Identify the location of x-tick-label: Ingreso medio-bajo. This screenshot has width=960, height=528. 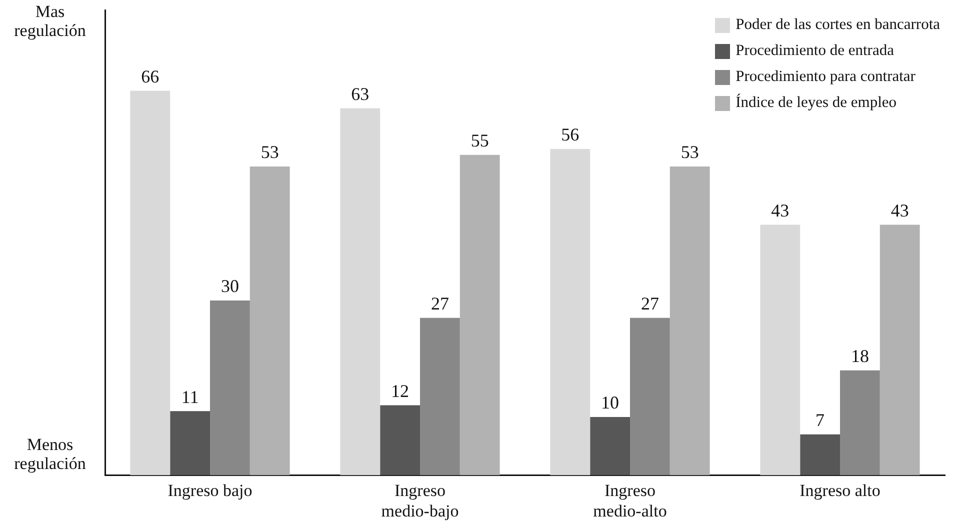
(420, 500).